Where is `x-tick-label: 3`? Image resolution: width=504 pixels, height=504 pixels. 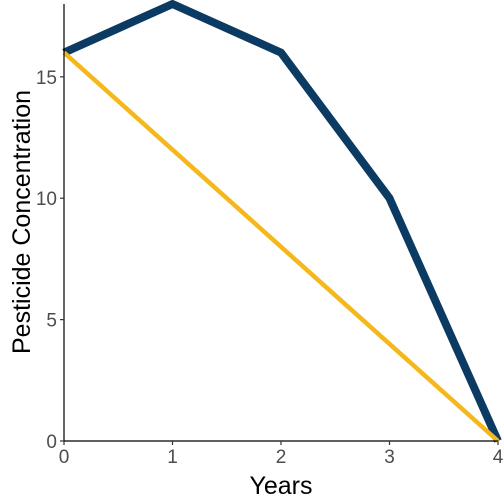 x-tick-label: 3 is located at coordinates (389, 457).